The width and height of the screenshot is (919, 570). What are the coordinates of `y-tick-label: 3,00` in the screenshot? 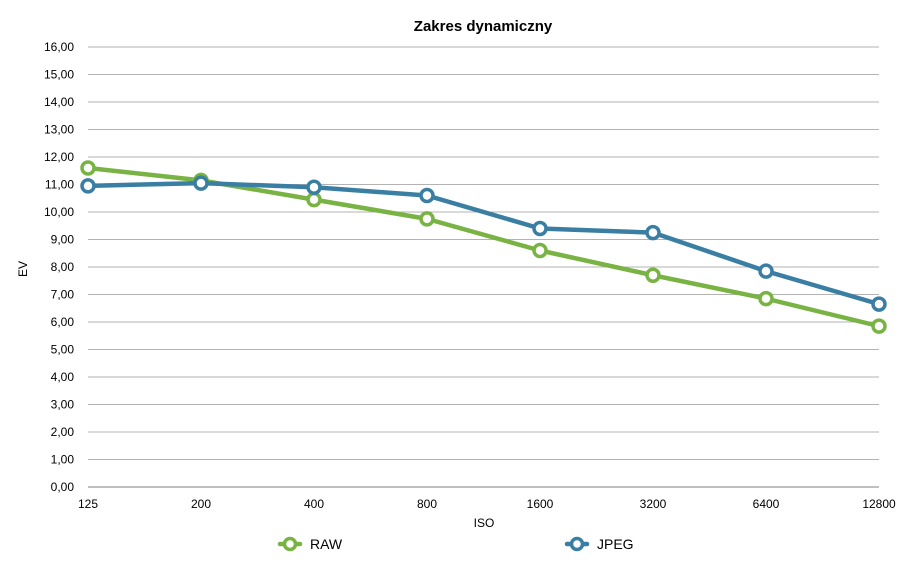 It's located at (63, 405).